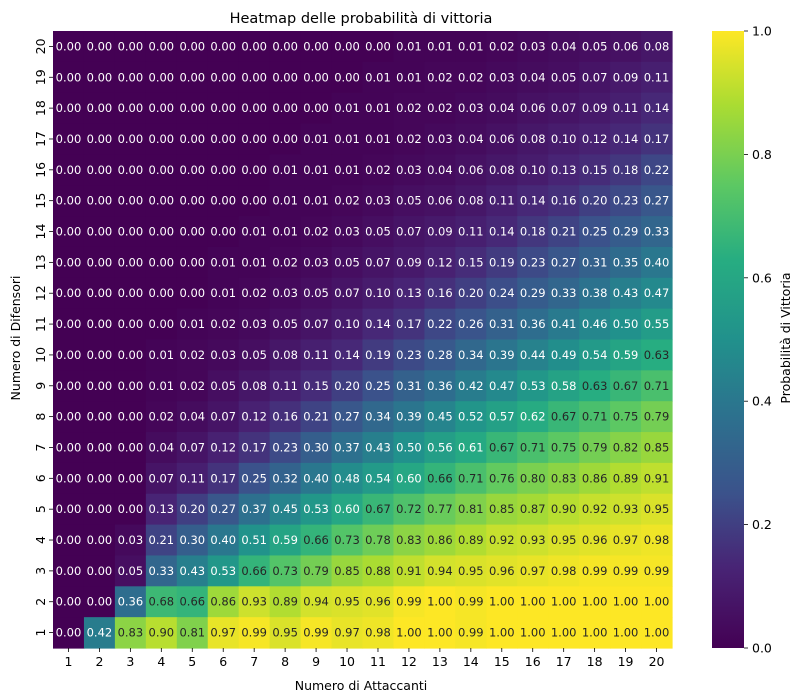  Describe the element at coordinates (595, 540) in the screenshot. I see `cell-value-label: 0.96` at that location.